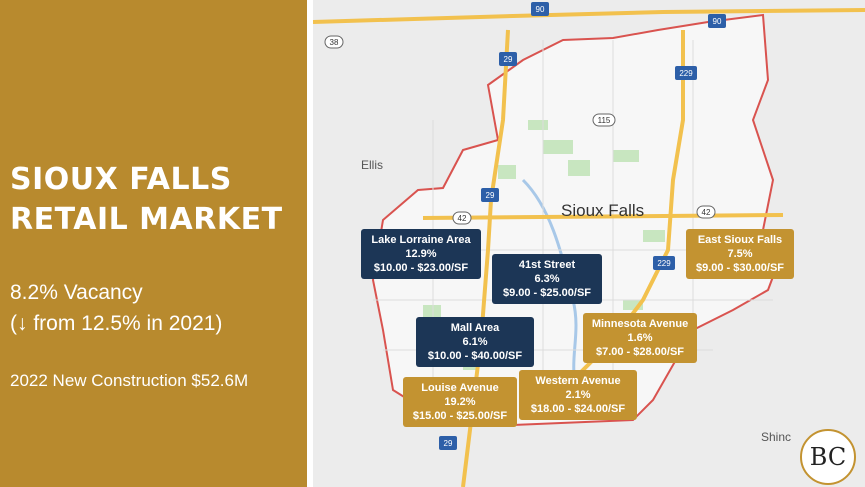 The image size is (865, 487). I want to click on callout-vacancy: 1.6%, so click(640, 338).